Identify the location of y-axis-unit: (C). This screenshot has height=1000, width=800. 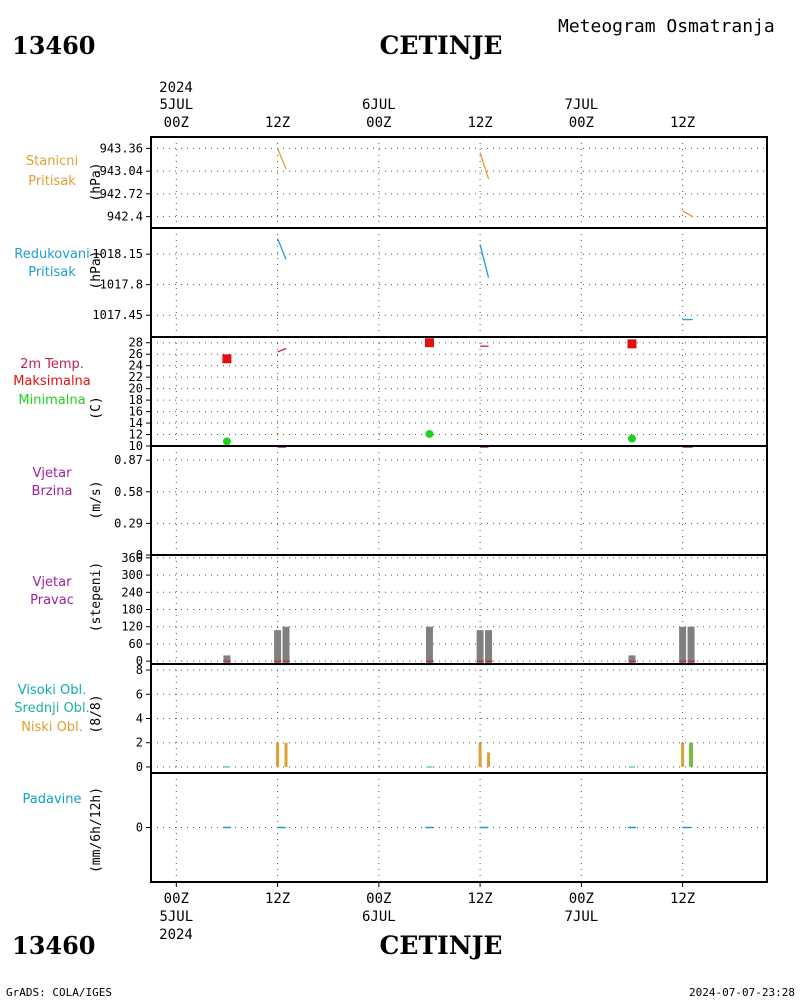
(96, 407).